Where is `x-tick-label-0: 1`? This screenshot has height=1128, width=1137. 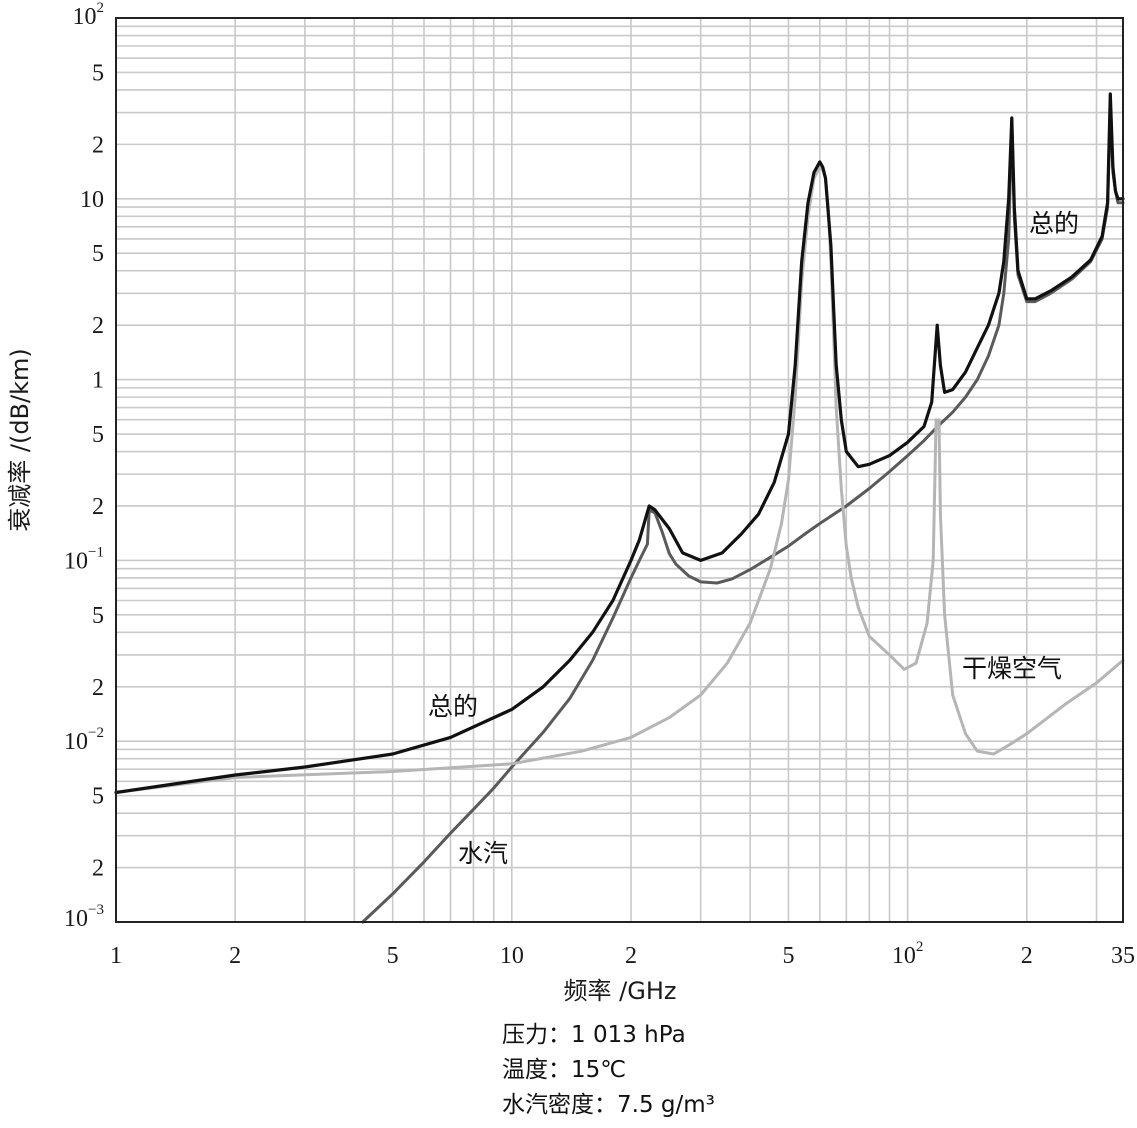
x-tick-label-0: 1 is located at coordinates (116, 956).